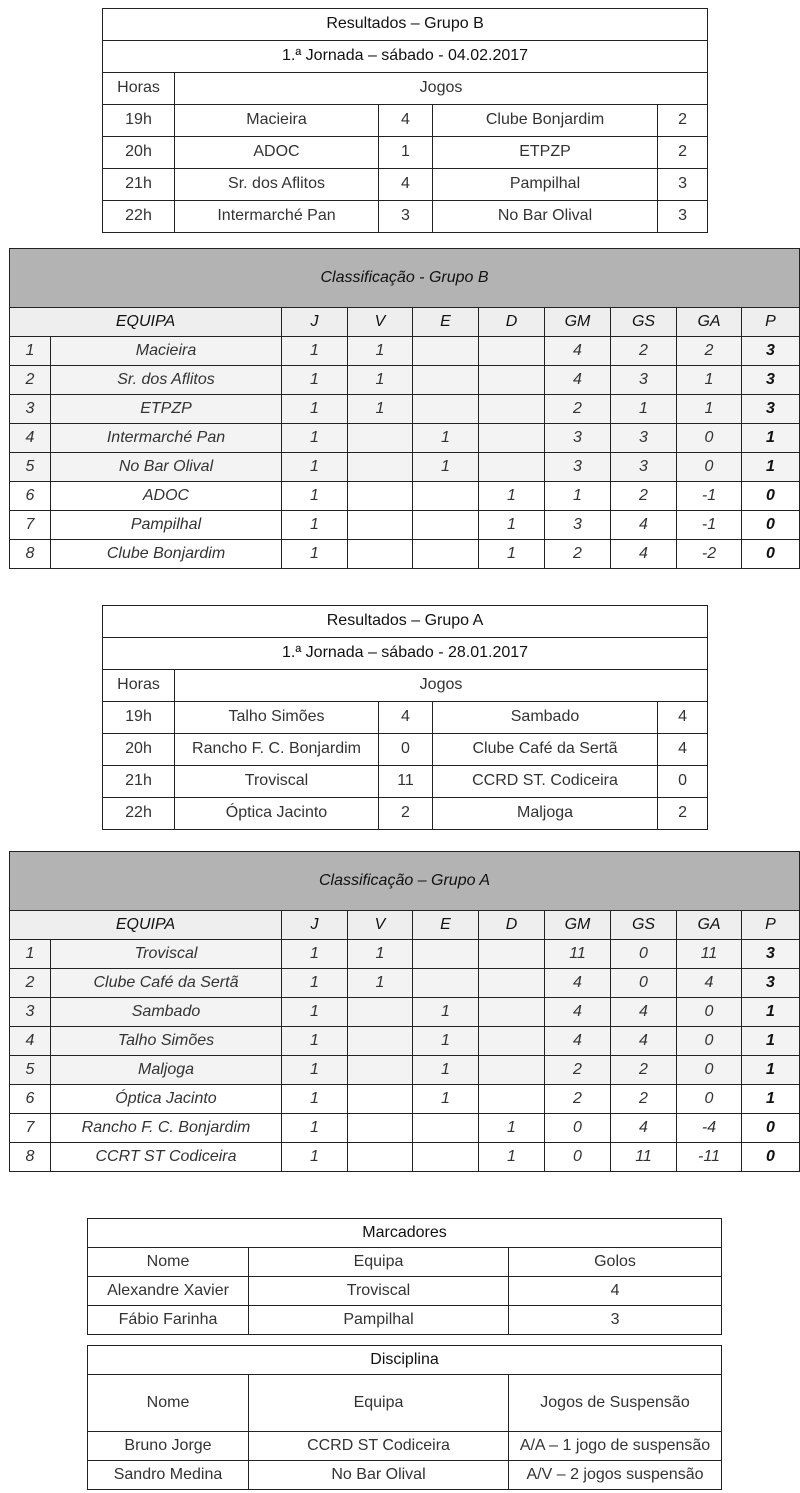  I want to click on home-team: Intermarché Pan, so click(276, 216).